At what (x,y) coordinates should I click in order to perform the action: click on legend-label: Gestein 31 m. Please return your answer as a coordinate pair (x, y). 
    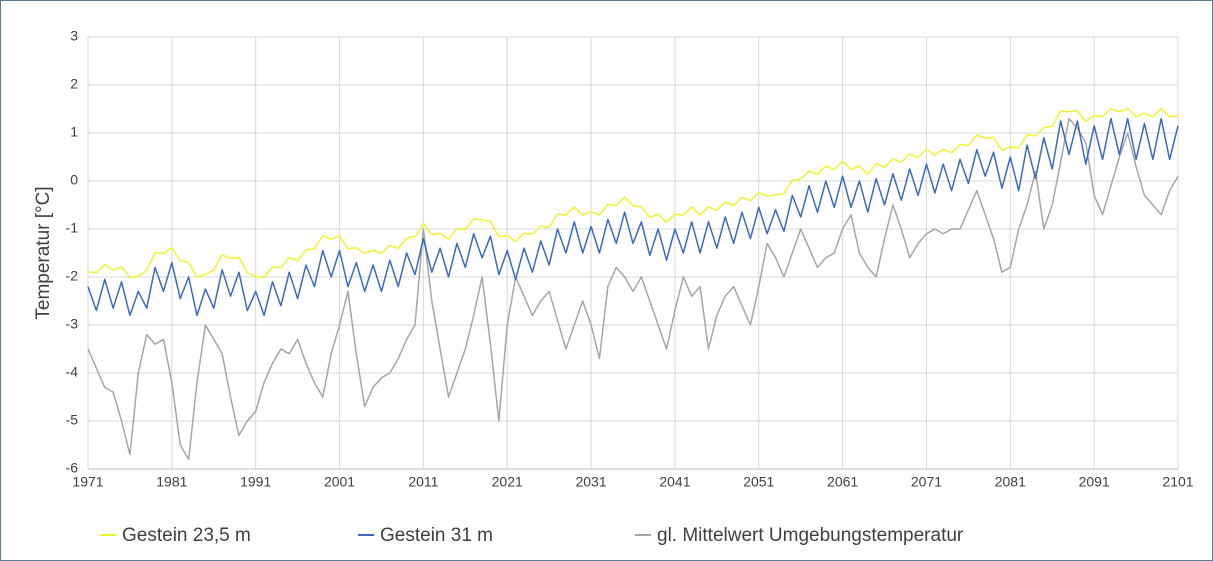
    Looking at the image, I should click on (436, 535).